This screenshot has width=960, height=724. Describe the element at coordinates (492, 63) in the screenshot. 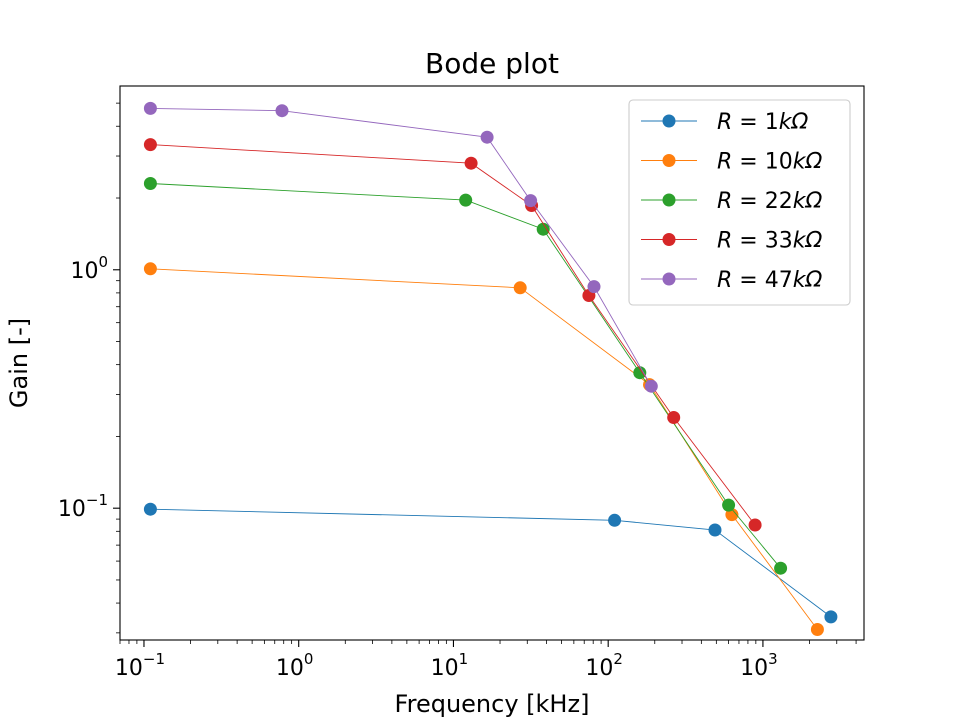

I see `chart-title: Bode plot` at that location.